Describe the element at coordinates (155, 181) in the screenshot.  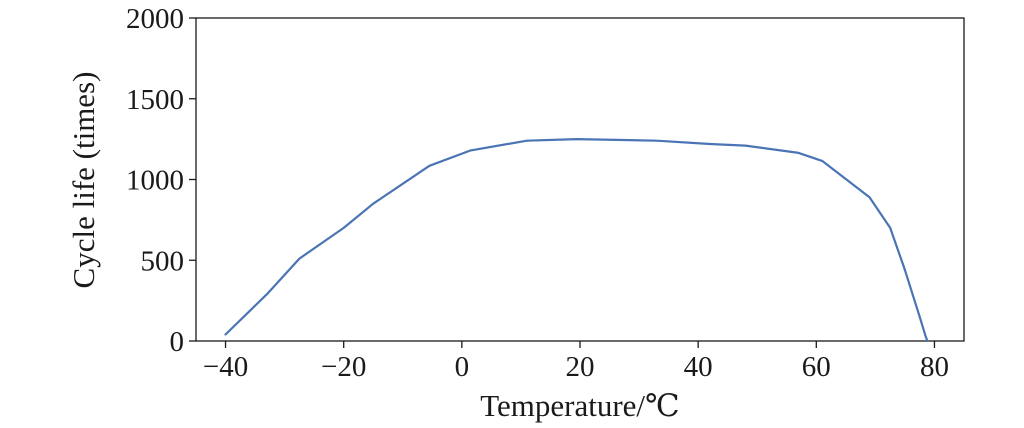
I see `y-tick-label: 1000` at that location.